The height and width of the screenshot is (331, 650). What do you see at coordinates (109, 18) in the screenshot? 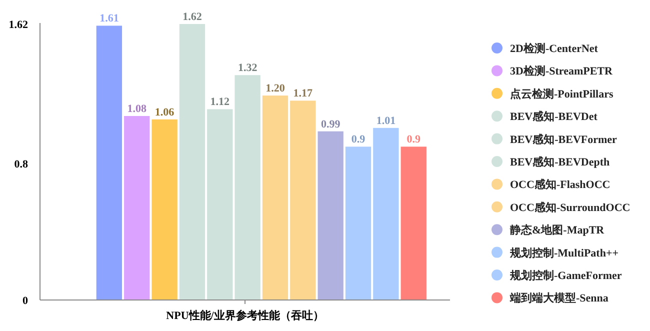
I see `data-label: 1.61` at bounding box center [109, 18].